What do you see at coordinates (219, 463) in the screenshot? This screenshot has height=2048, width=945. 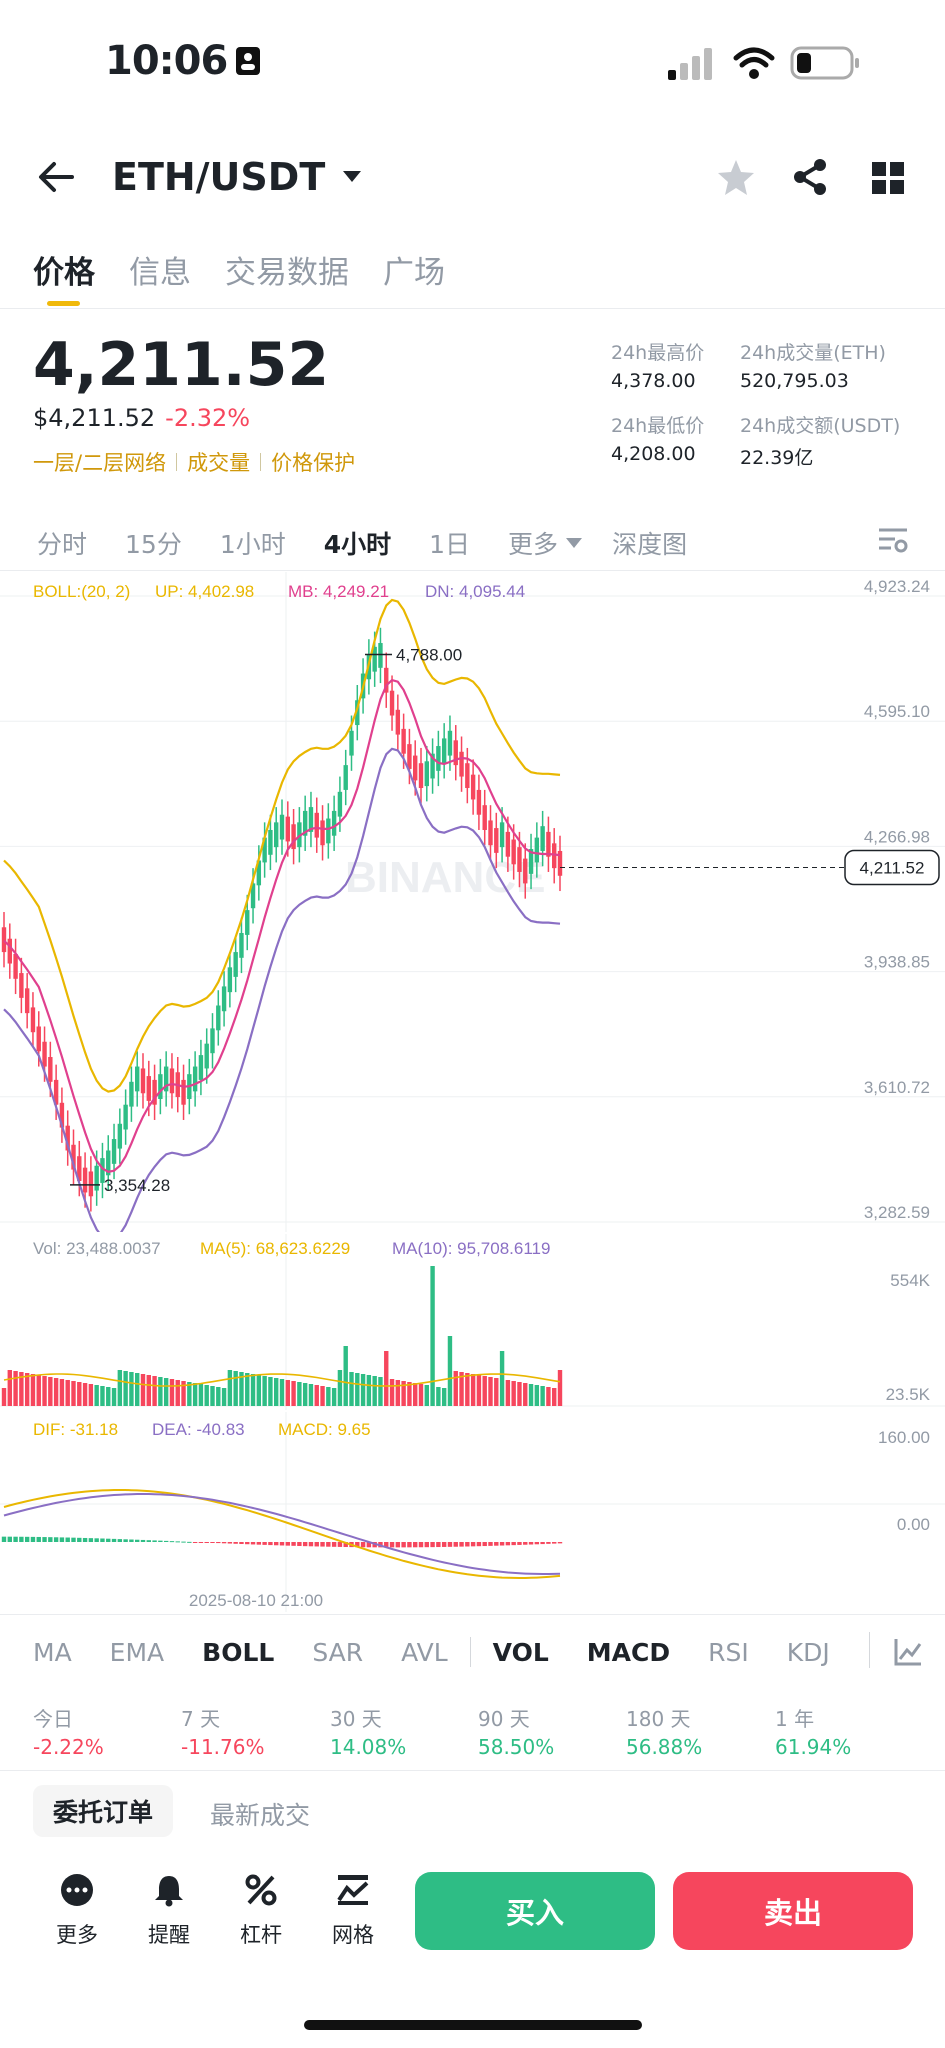 I see `tag-volume: 成交量` at bounding box center [219, 463].